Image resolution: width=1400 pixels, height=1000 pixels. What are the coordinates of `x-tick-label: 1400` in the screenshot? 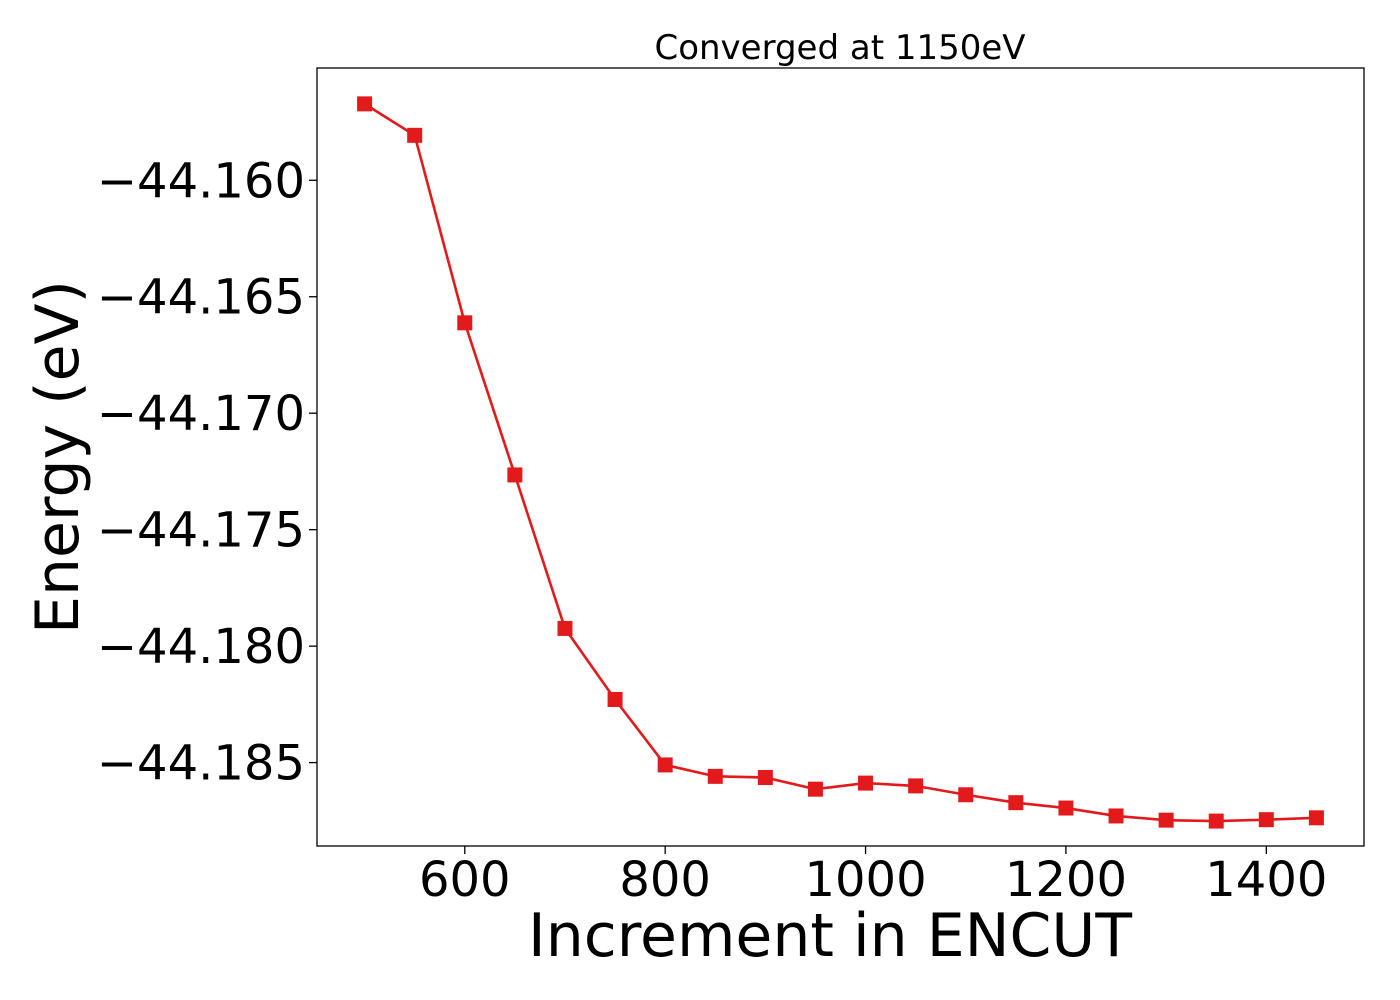 It's located at (1266, 880).